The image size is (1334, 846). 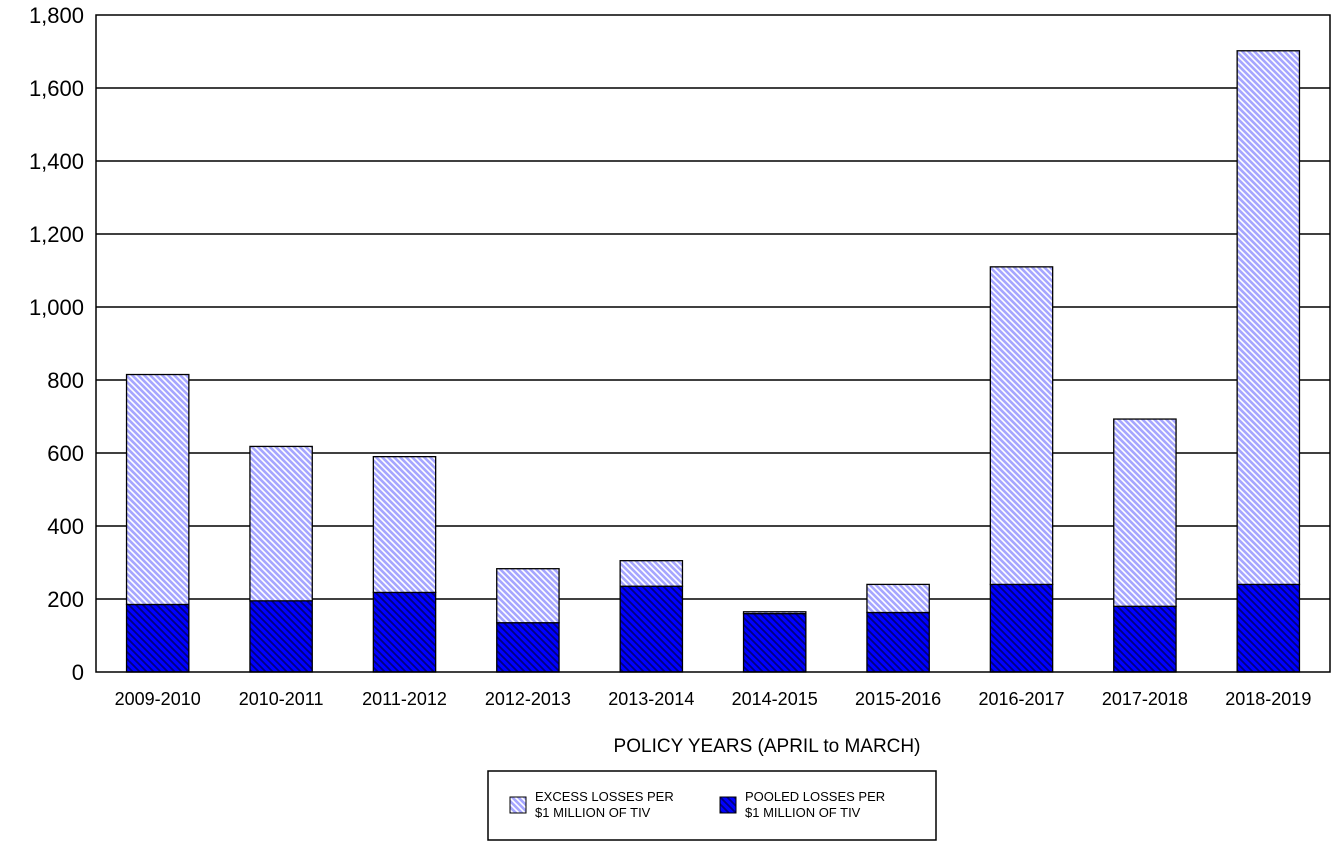 What do you see at coordinates (65, 599) in the screenshot?
I see `y-tick-label: 200` at bounding box center [65, 599].